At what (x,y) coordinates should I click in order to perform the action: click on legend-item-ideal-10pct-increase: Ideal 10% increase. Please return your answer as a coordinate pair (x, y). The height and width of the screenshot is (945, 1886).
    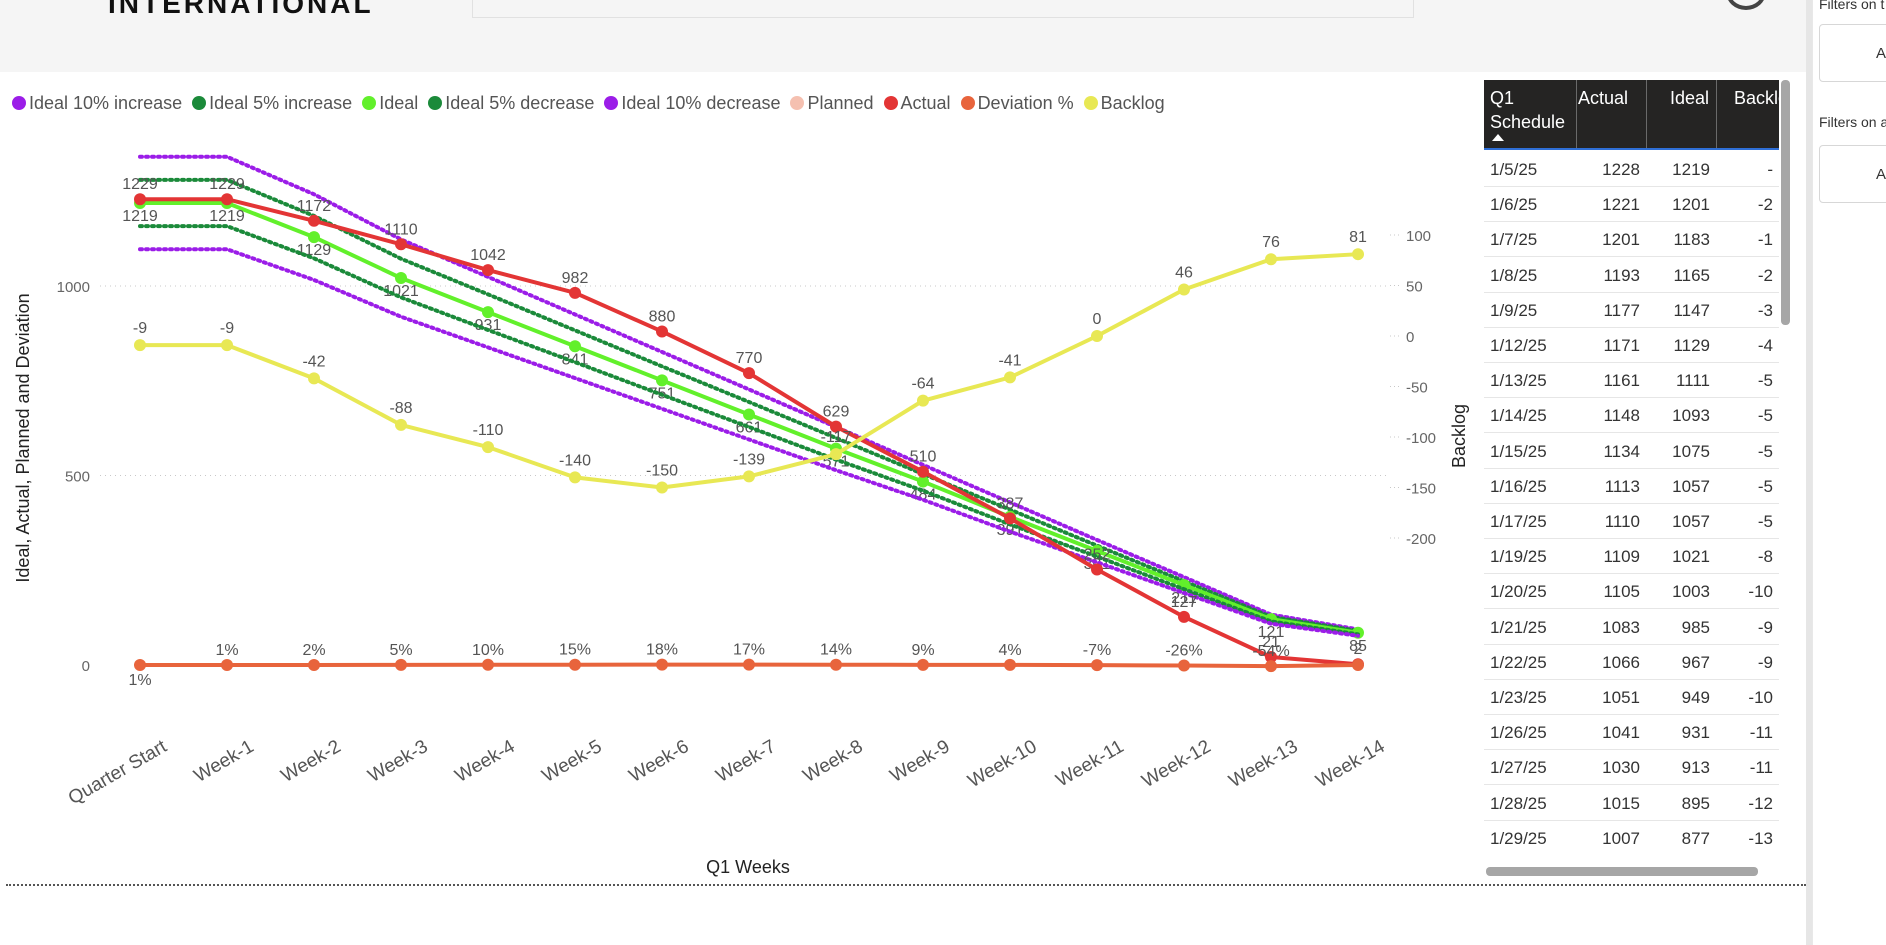
    Looking at the image, I should click on (97, 103).